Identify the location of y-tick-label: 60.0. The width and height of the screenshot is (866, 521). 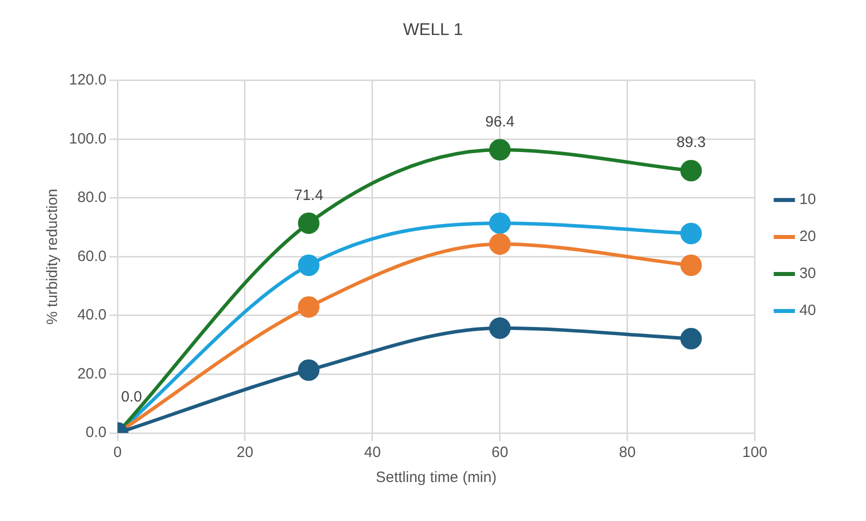
(92, 256).